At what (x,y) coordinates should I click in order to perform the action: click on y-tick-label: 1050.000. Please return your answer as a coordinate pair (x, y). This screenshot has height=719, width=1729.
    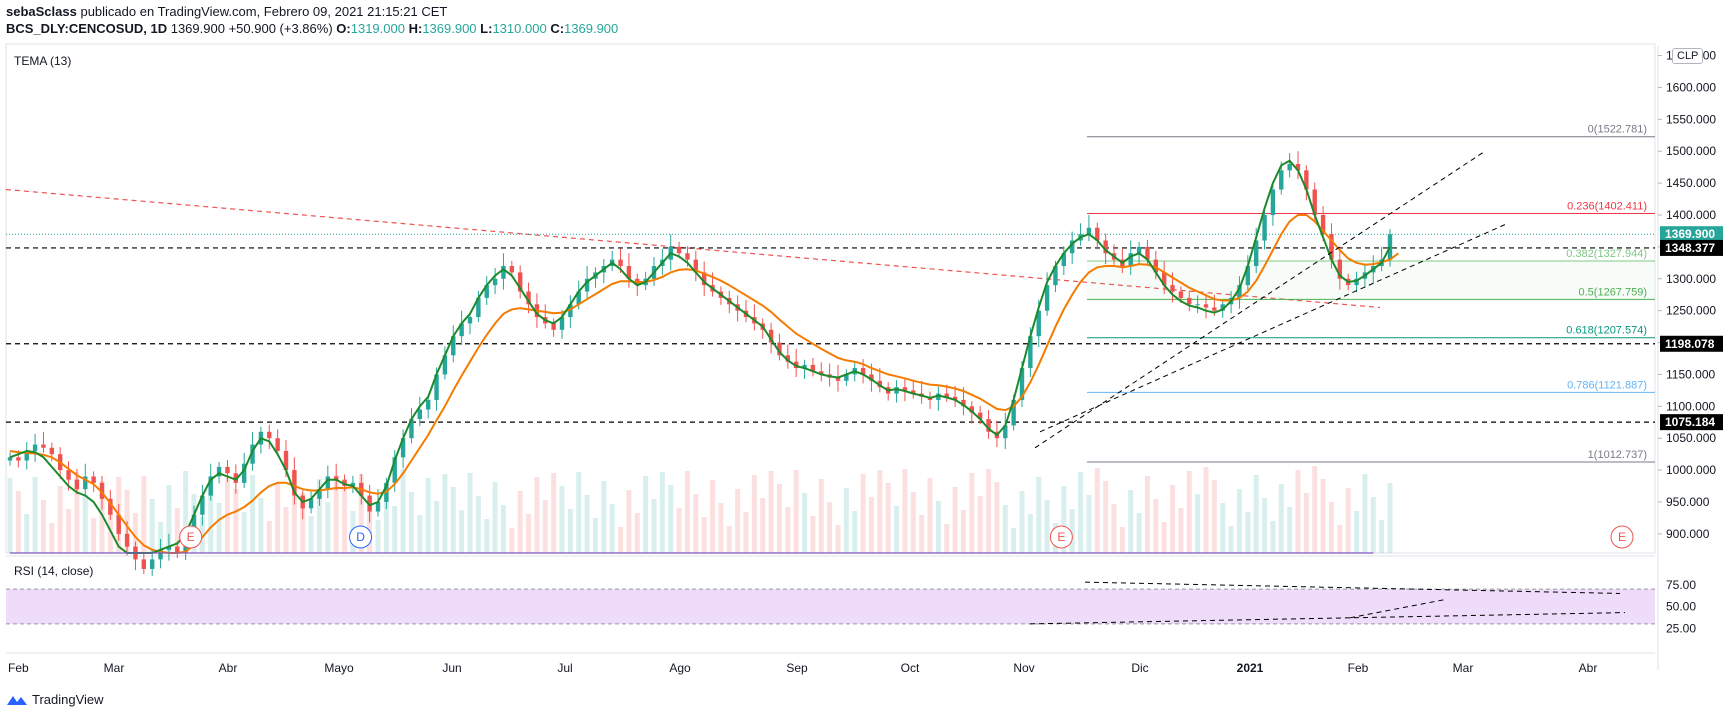
    Looking at the image, I should click on (1691, 438).